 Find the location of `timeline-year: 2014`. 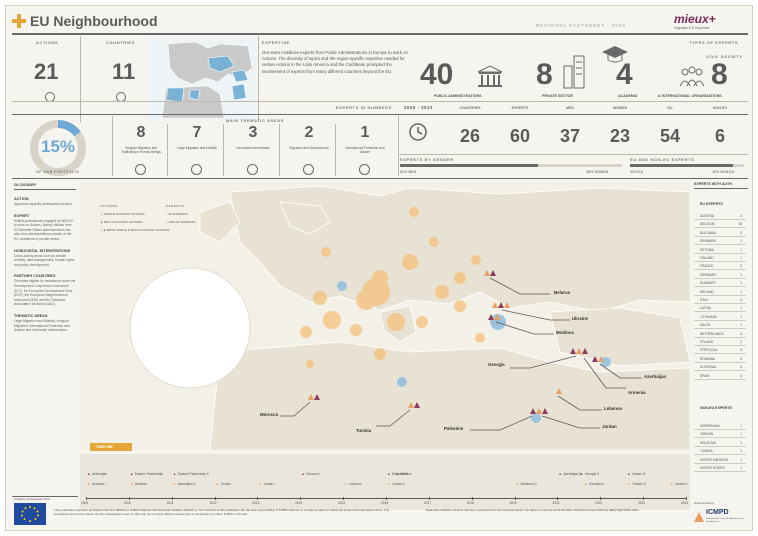

timeline-year: 2014 is located at coordinates (299, 503).